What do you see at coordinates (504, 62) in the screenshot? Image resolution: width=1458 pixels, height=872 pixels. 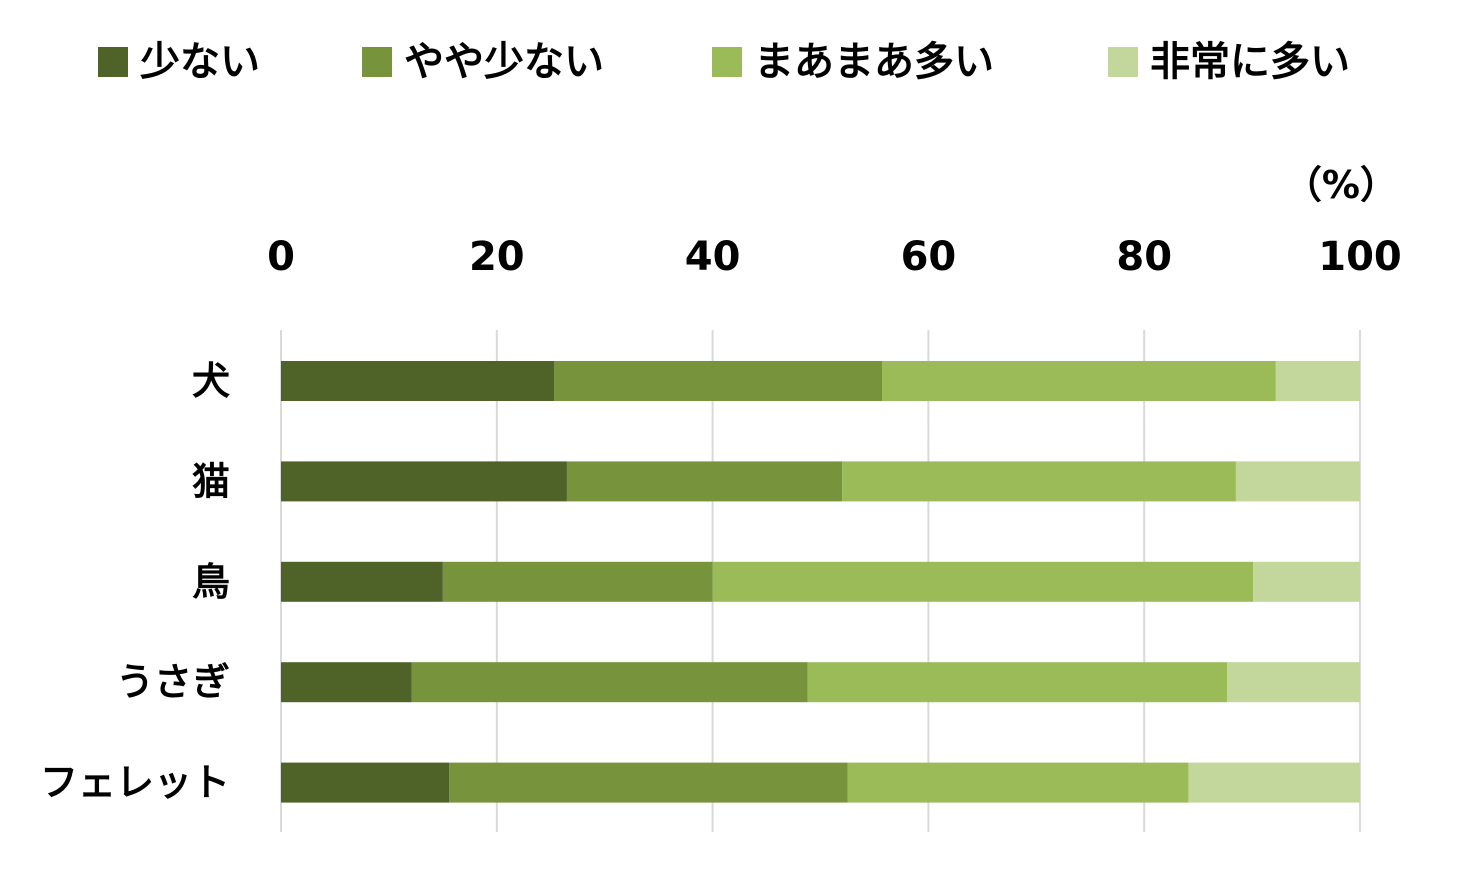 I see `legend-label: やや少ない` at bounding box center [504, 62].